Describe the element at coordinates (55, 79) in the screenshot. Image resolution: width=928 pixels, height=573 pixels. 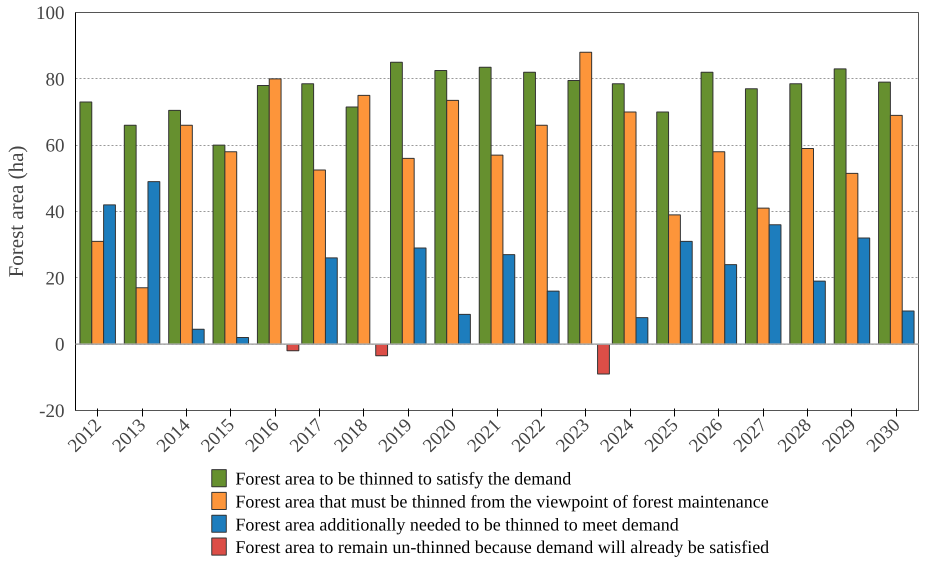
I see `y-tick-label: 80` at that location.